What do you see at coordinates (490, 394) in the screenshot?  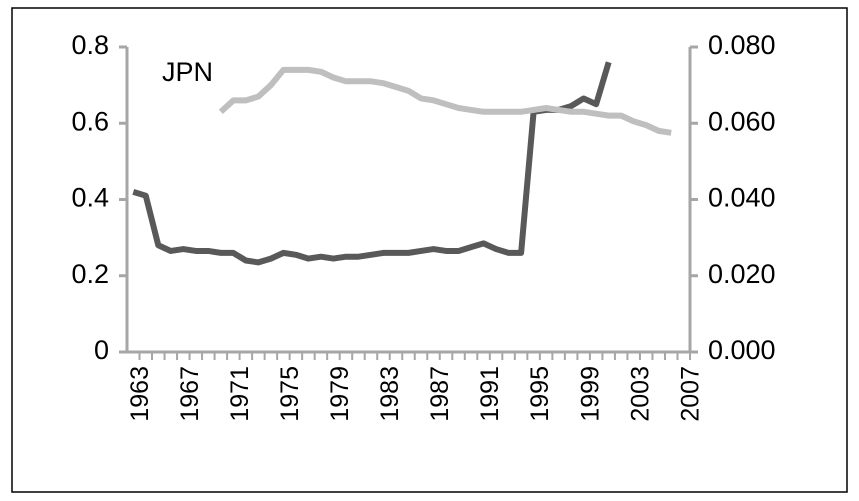 I see `x-tick-label: 1991` at bounding box center [490, 394].